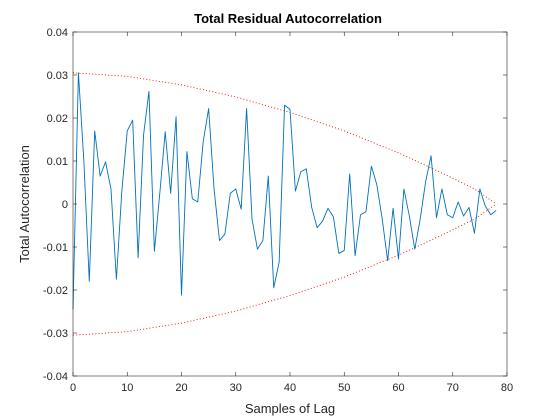 The height and width of the screenshot is (420, 560). Describe the element at coordinates (288, 18) in the screenshot. I see `chart-title: Total Residual Autocorrelation` at that location.